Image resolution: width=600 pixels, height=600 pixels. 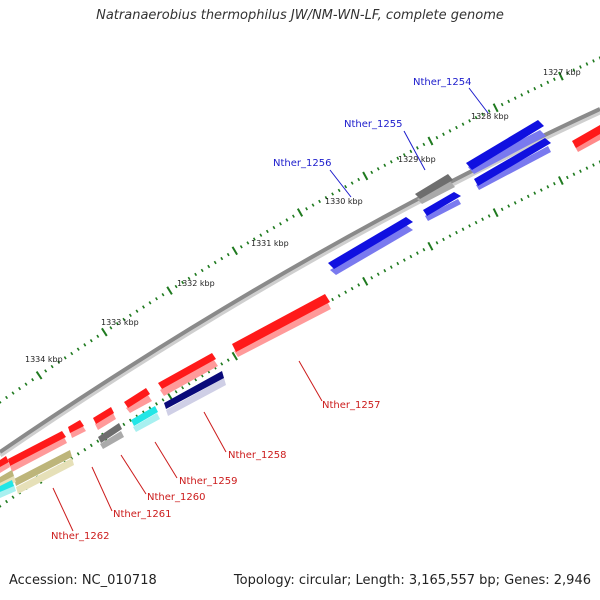 I want to click on gene-red-forward-b, so click(x=138, y=400).